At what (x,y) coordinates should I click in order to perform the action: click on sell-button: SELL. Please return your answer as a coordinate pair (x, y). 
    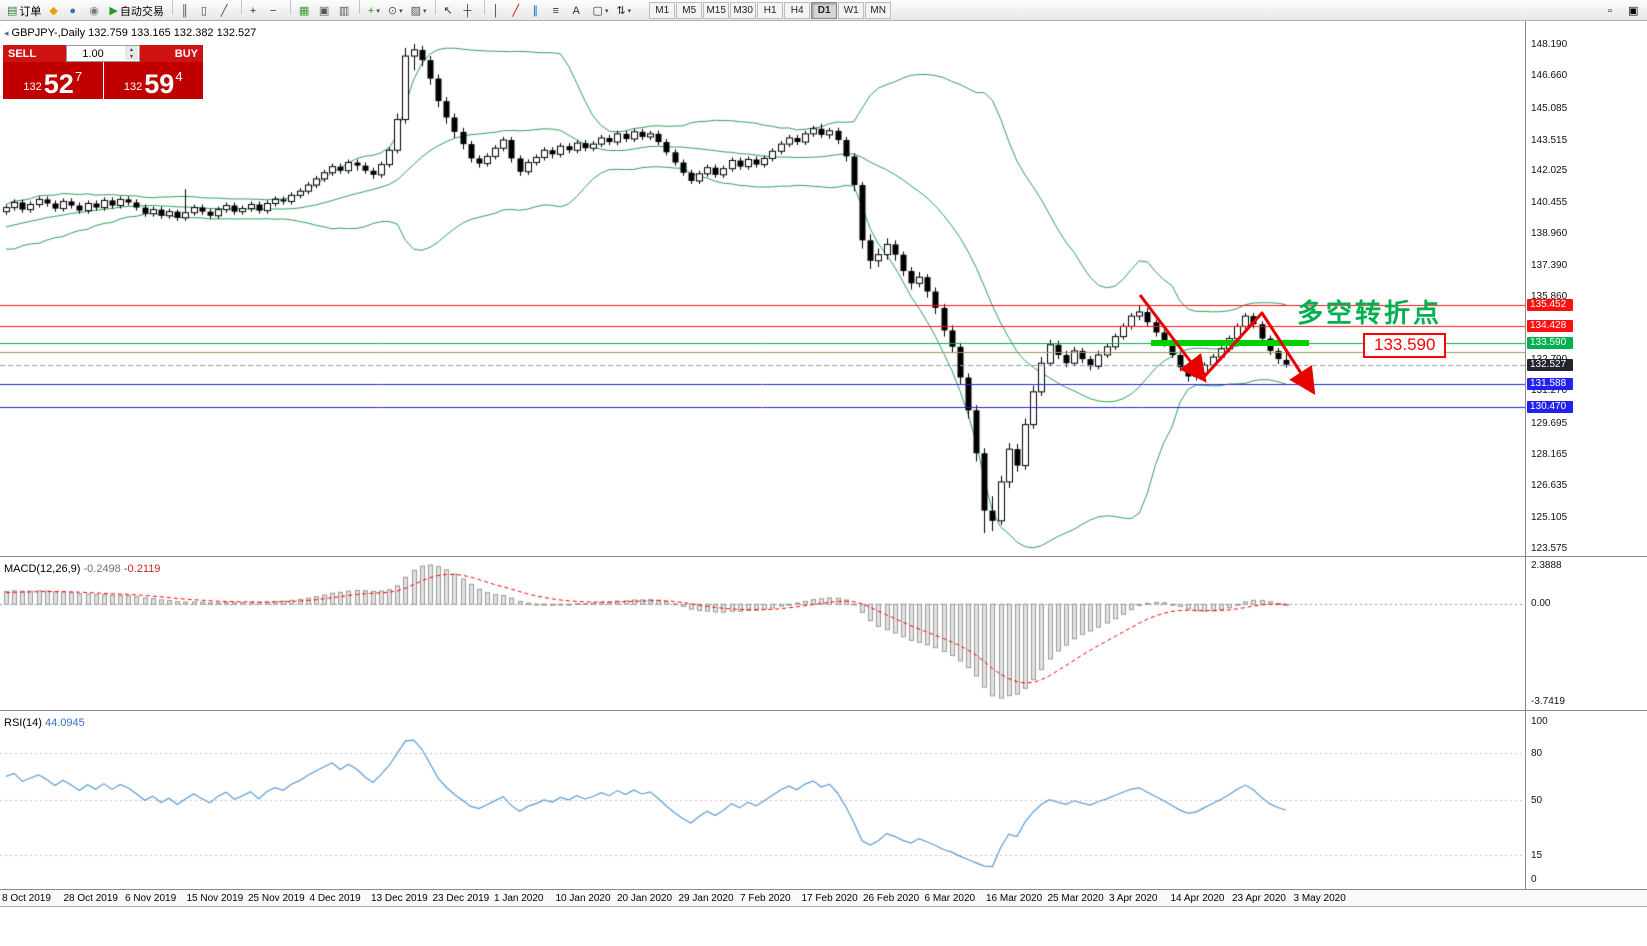
    Looking at the image, I should click on (34, 53).